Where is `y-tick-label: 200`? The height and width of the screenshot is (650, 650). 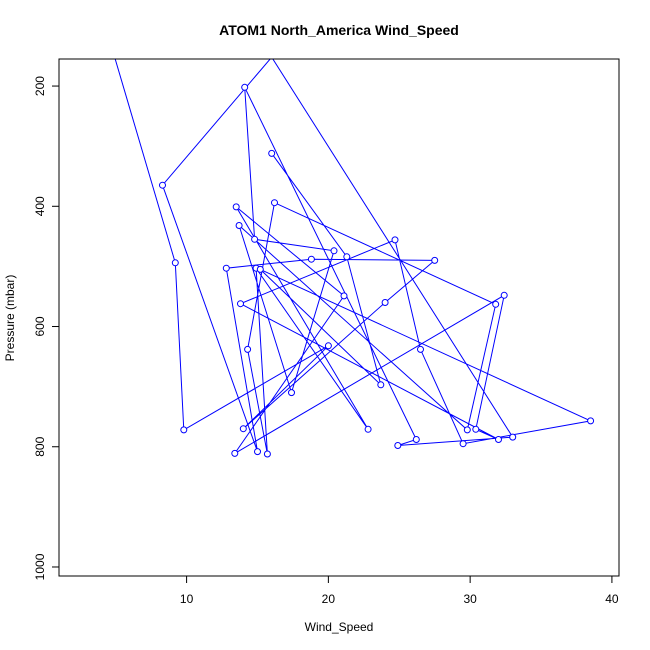 y-tick-label: 200 is located at coordinates (40, 86).